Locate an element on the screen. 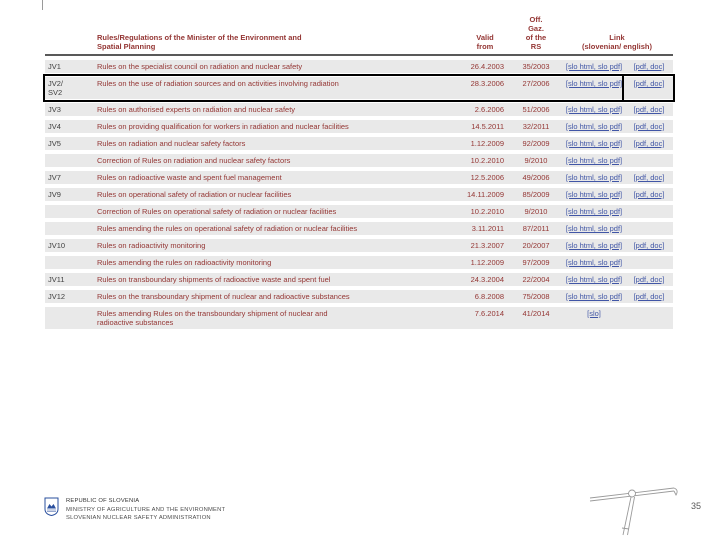 This screenshot has width=720, height=540. row-id: JV2/ SV2 is located at coordinates (56, 88).